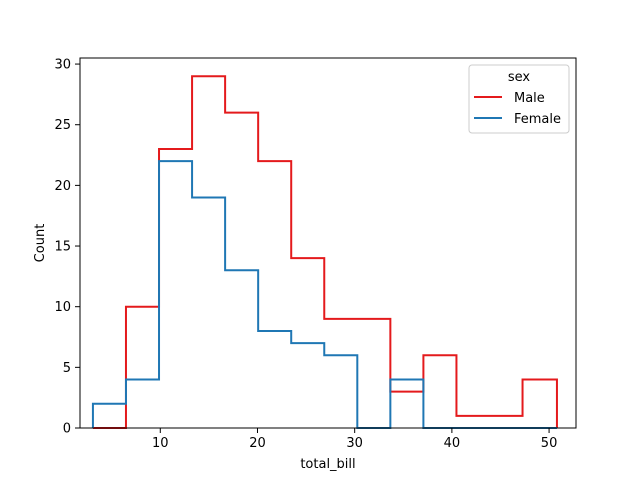  Describe the element at coordinates (160, 443) in the screenshot. I see `x-tick-label: 10` at that location.